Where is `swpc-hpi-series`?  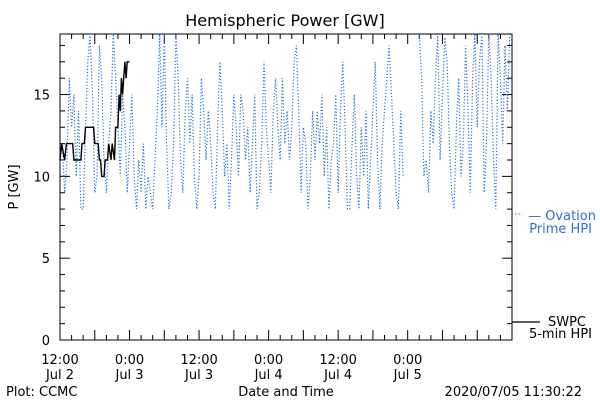 swpc-hpi-series is located at coordinates (94, 119).